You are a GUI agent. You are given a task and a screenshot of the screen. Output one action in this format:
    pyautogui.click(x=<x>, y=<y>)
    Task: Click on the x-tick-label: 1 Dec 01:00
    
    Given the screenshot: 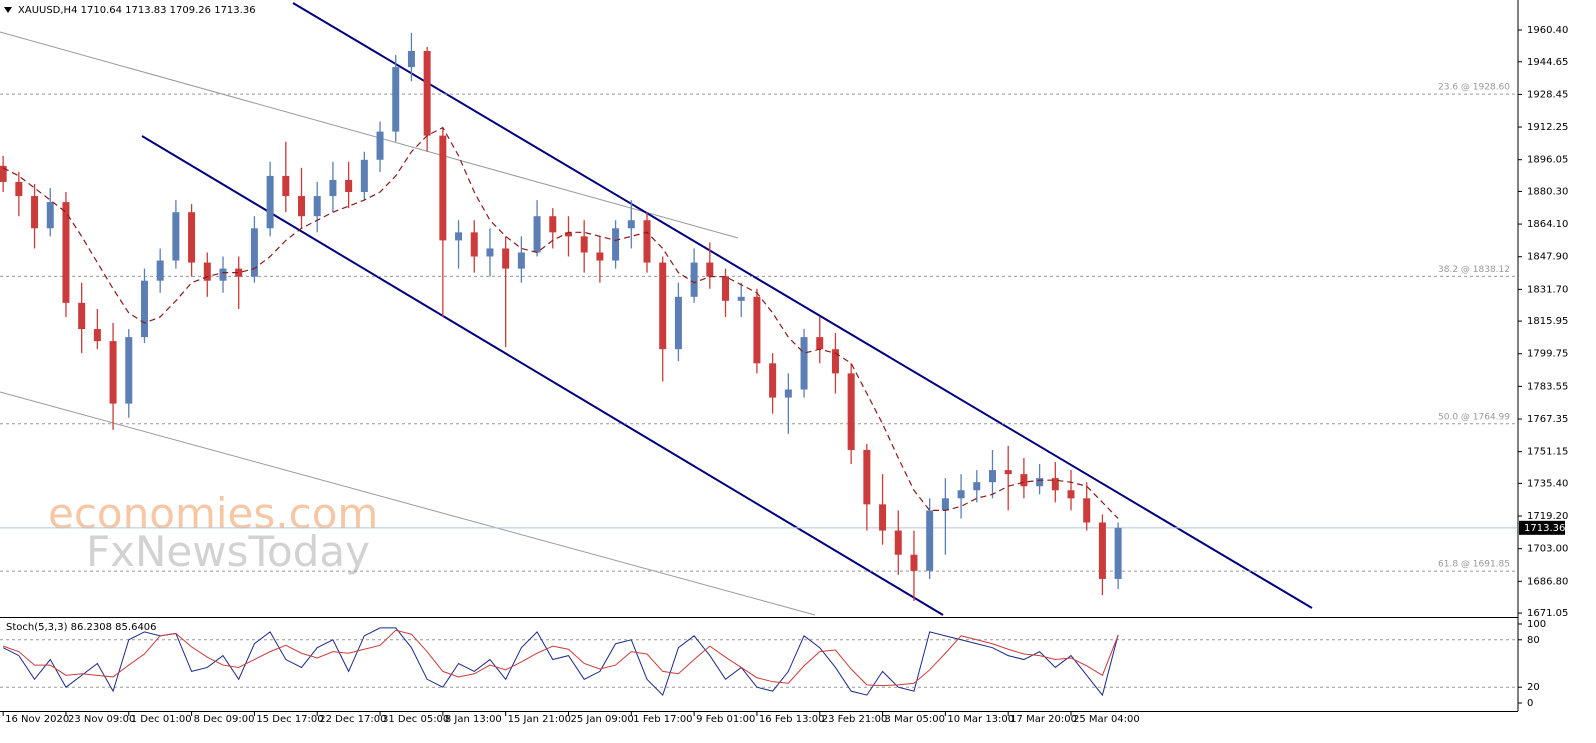 What is the action you would take?
    pyautogui.click(x=161, y=719)
    